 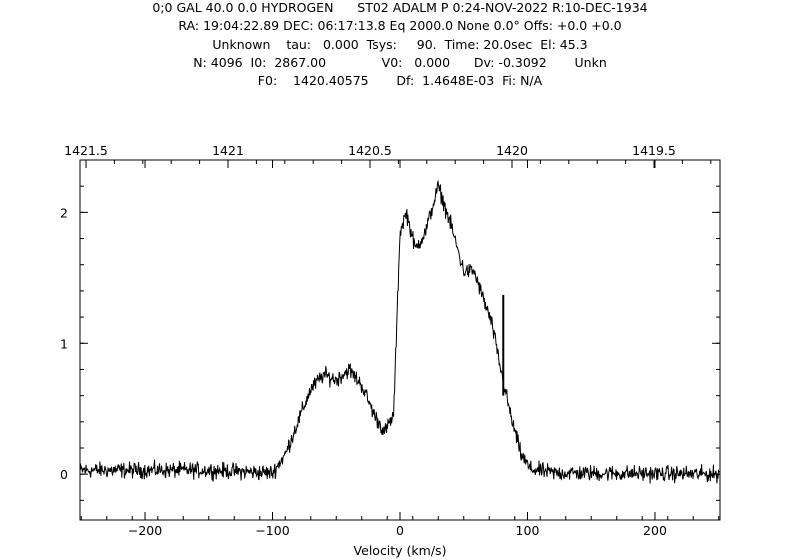 What do you see at coordinates (145, 530) in the screenshot?
I see `x-tick-label: −200` at bounding box center [145, 530].